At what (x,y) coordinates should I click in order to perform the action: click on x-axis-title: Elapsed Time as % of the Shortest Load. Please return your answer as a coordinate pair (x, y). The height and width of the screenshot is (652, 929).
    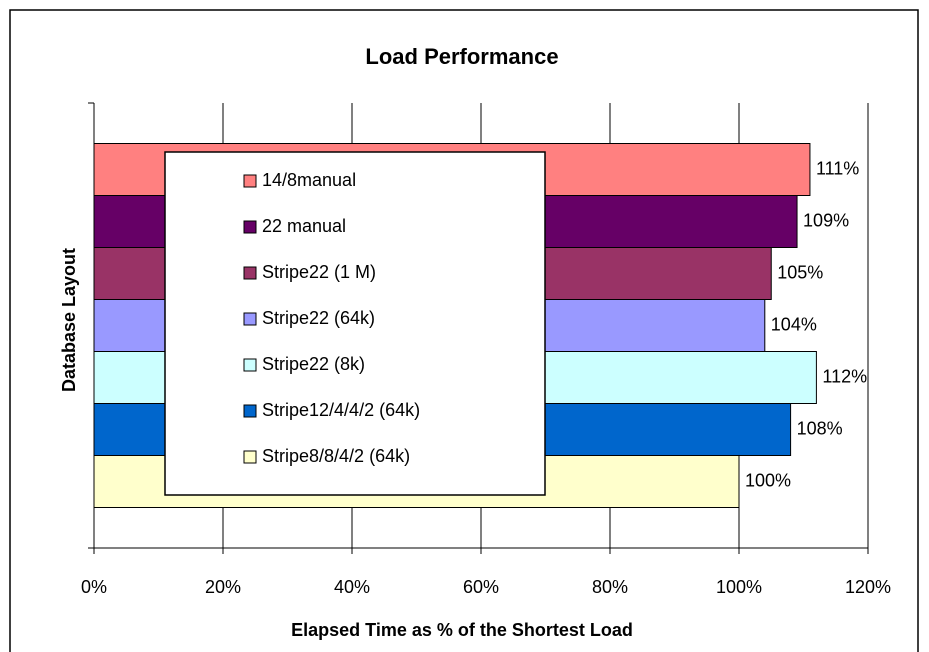
    Looking at the image, I should click on (462, 630).